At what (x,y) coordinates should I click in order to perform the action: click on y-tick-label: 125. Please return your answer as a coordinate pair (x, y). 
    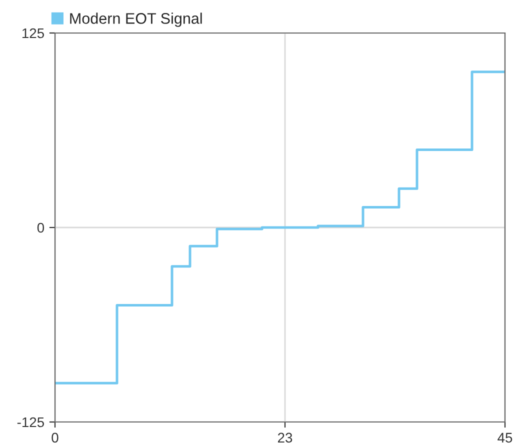
    Looking at the image, I should click on (33, 33).